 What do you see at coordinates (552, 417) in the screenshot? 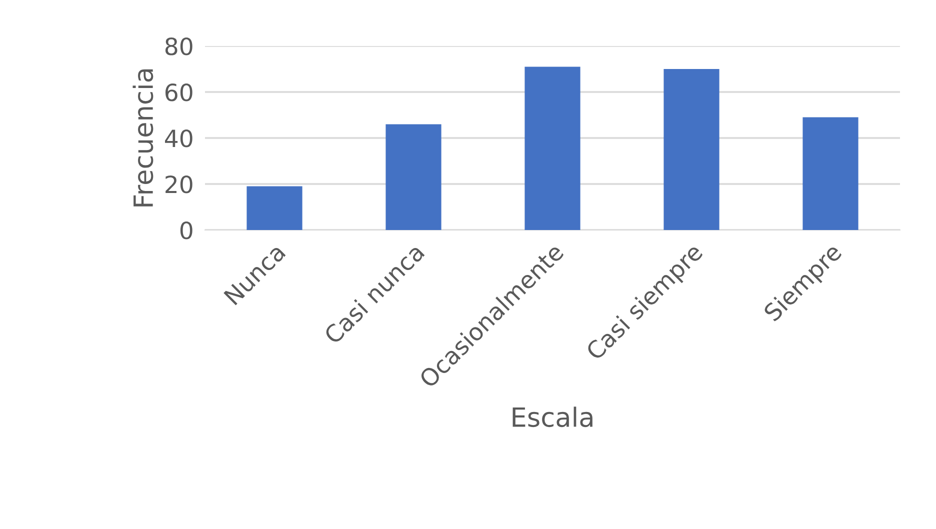
I see `x-axis-title: Escala` at bounding box center [552, 417].